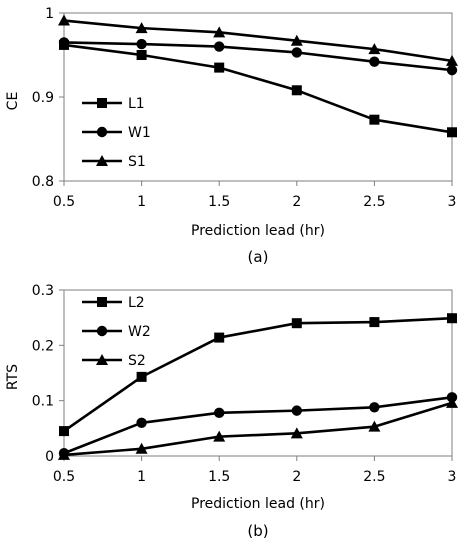 The height and width of the screenshot is (550, 472). I want to click on panel-label: (a), so click(258, 257).